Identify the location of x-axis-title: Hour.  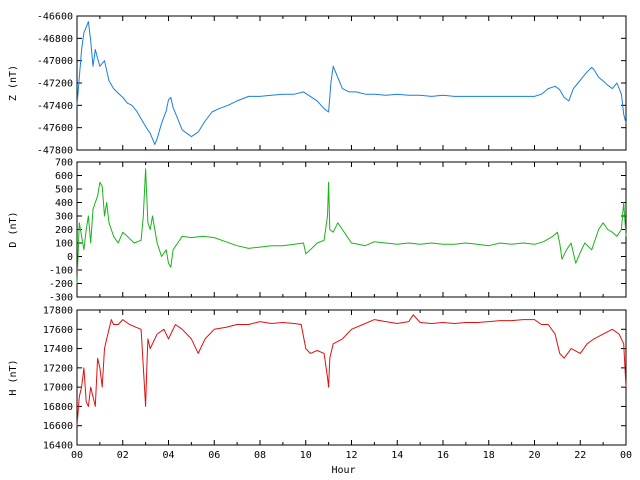
(343, 470).